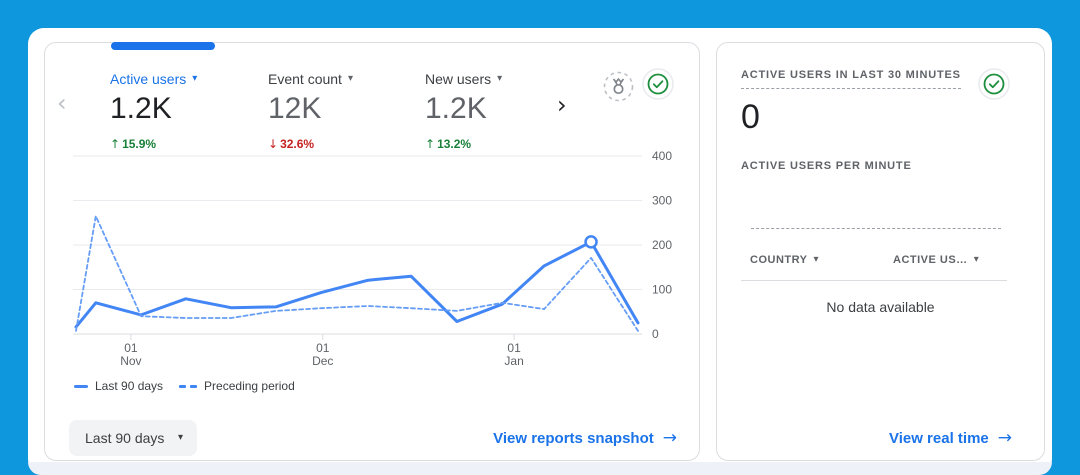  What do you see at coordinates (655, 334) in the screenshot?
I see `svg-text: 0` at bounding box center [655, 334].